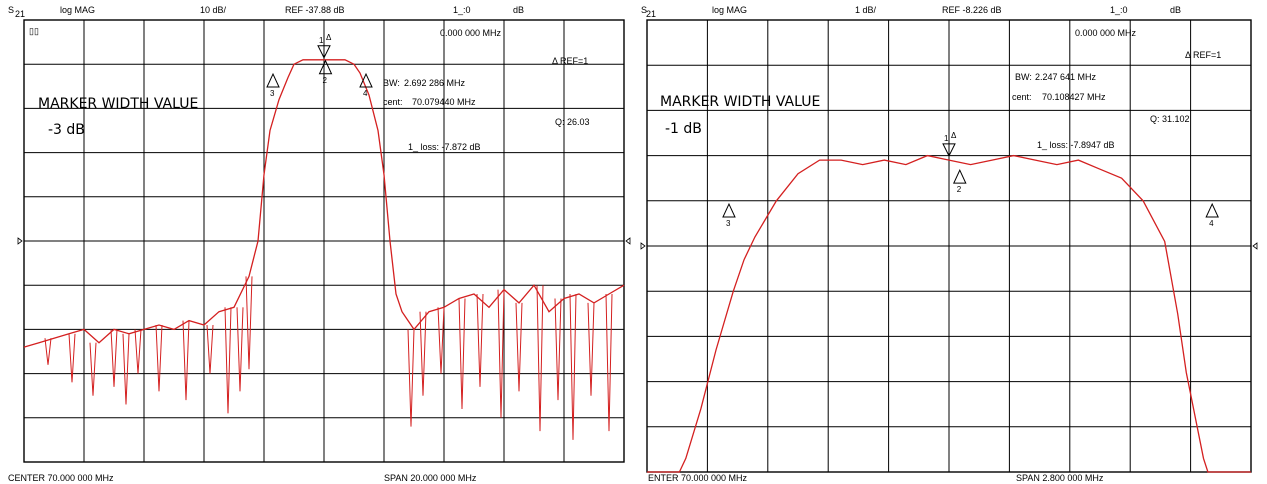 The width and height of the screenshot is (1267, 484). Describe the element at coordinates (572, 122) in the screenshot. I see `q-readout: Q: 26.03` at that location.